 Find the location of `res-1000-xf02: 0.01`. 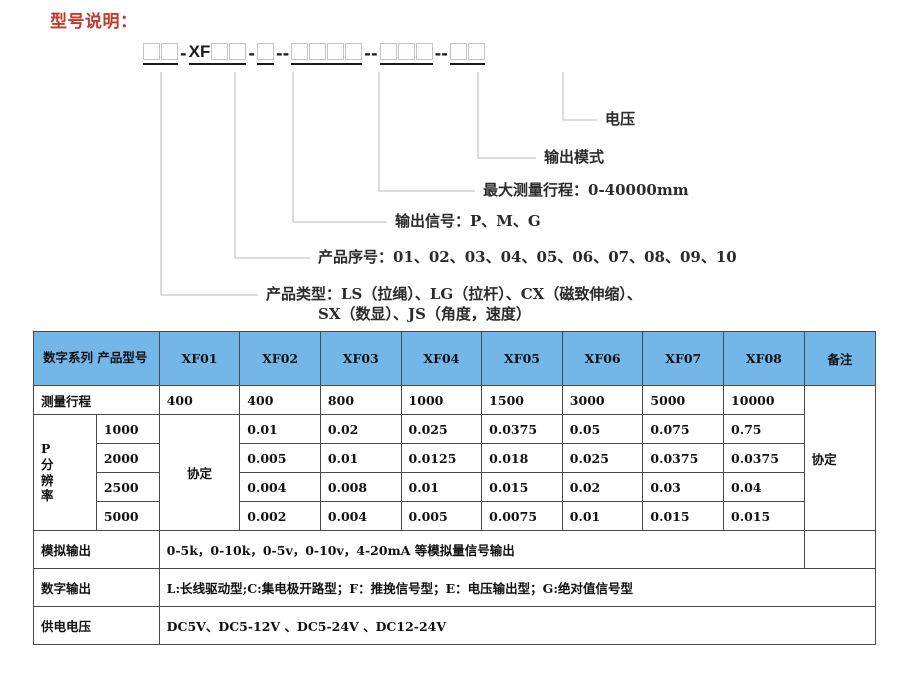

res-1000-xf02: 0.01 is located at coordinates (280, 429).